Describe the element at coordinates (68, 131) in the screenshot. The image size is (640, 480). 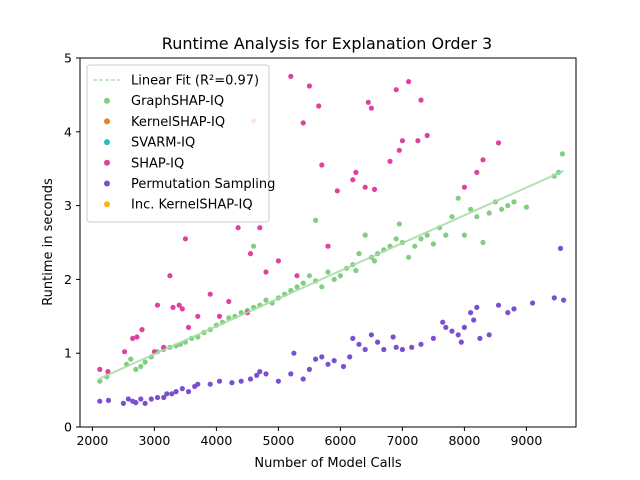
I see `y-tick-label: 4` at that location.